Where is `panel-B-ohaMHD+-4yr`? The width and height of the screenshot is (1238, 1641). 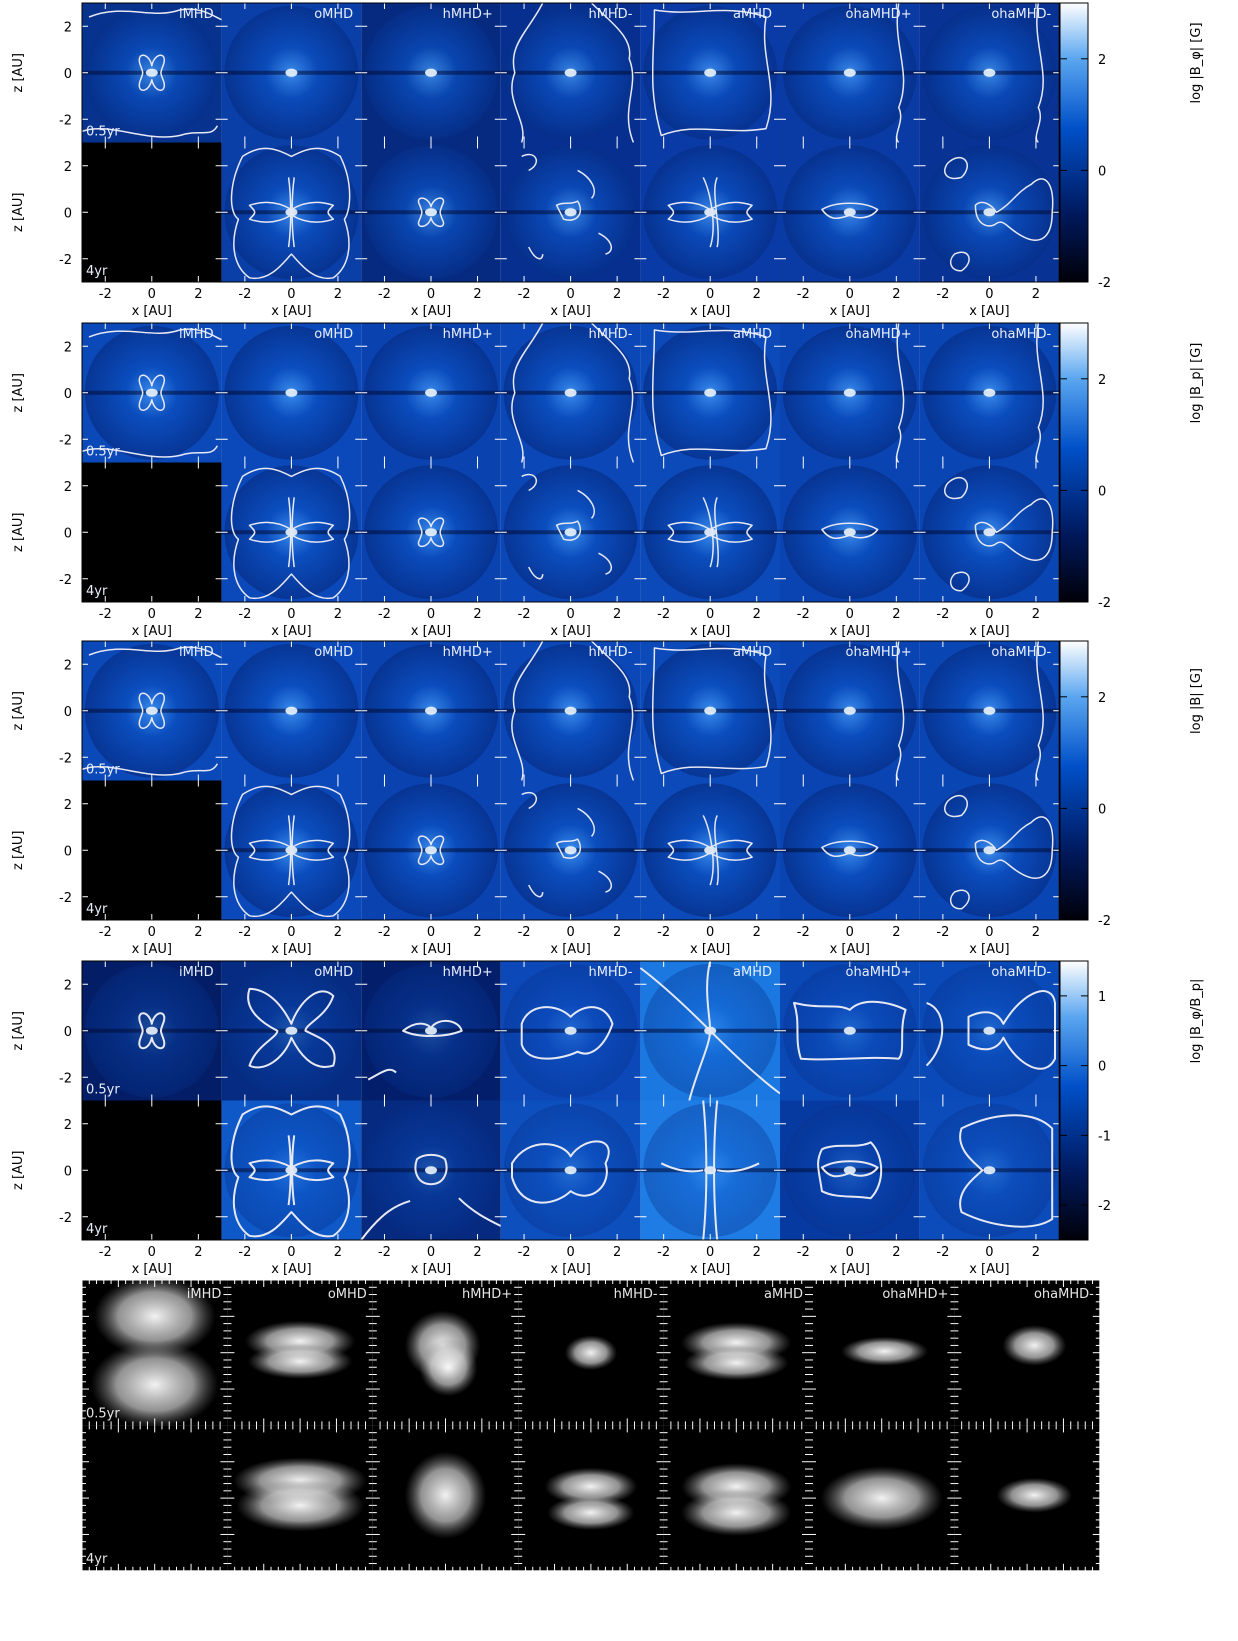 panel-B-ohaMHD+-4yr is located at coordinates (850, 850).